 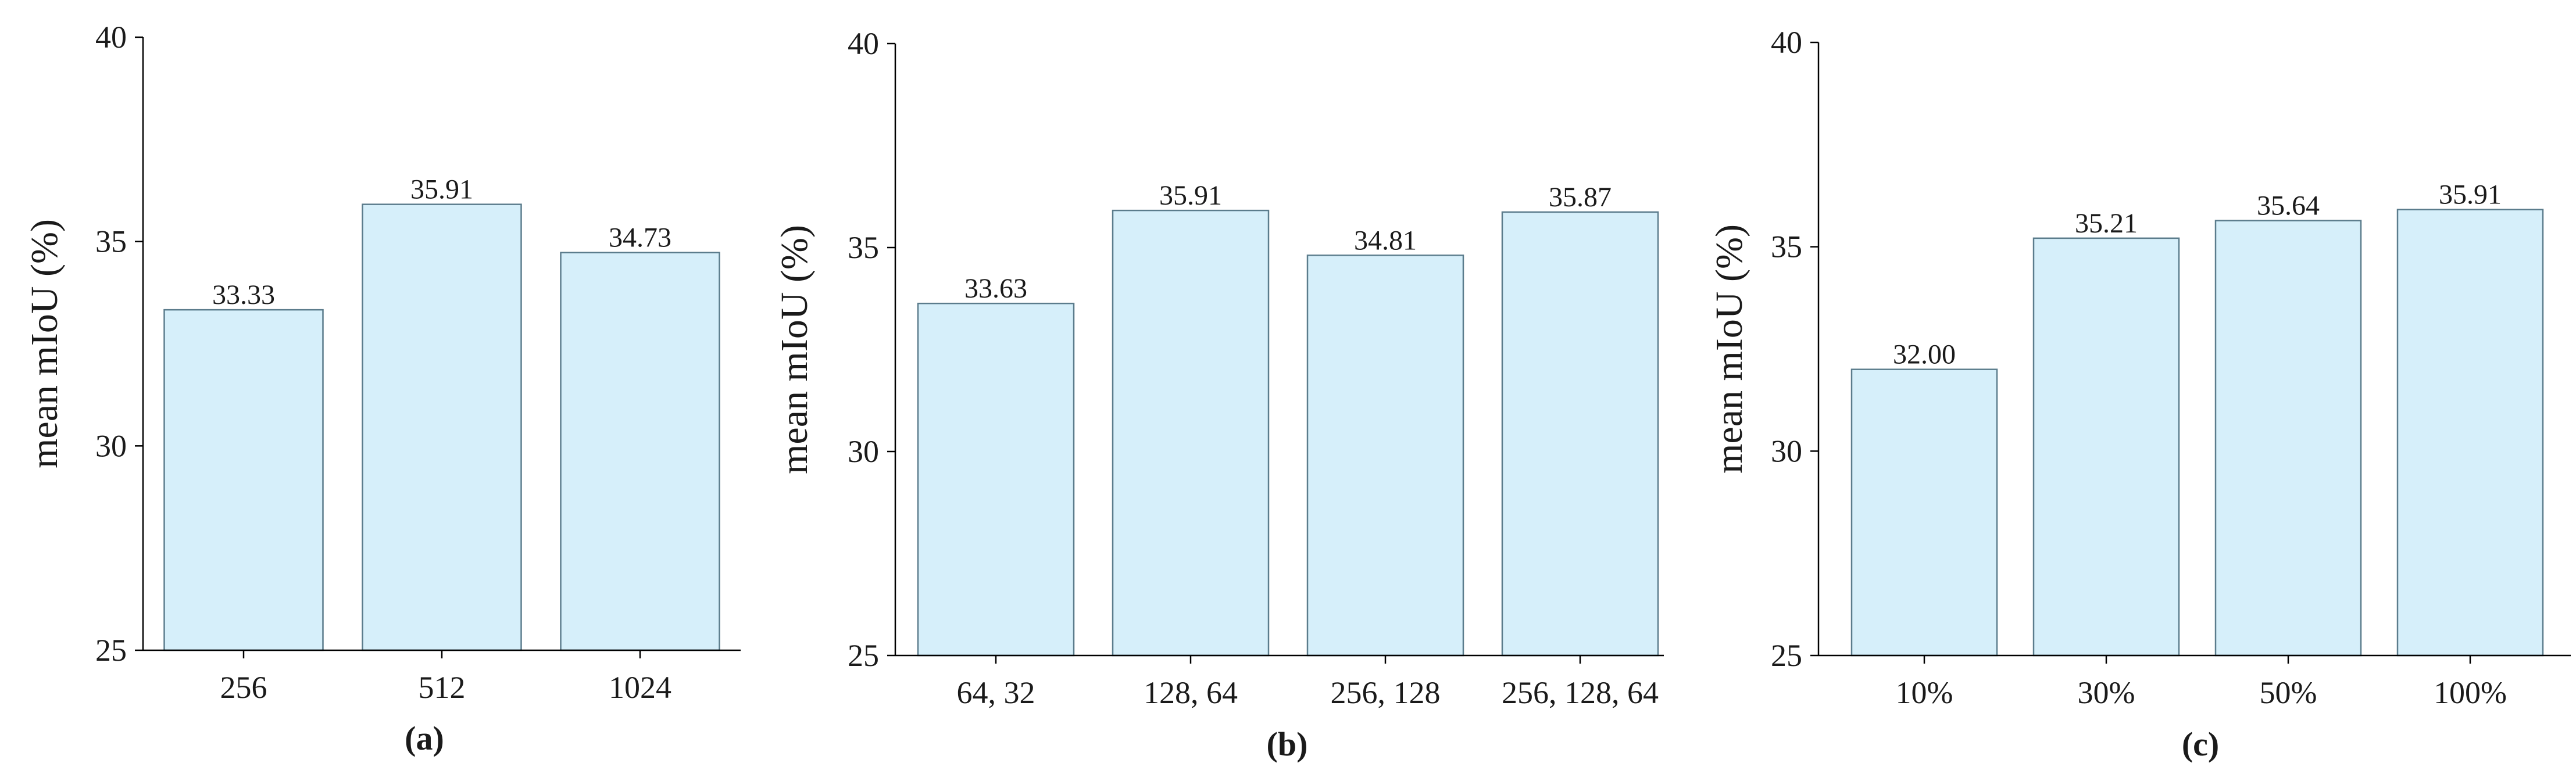 What do you see at coordinates (1580, 692) in the screenshot?
I see `x-tick-label: 256, 128, 64` at bounding box center [1580, 692].